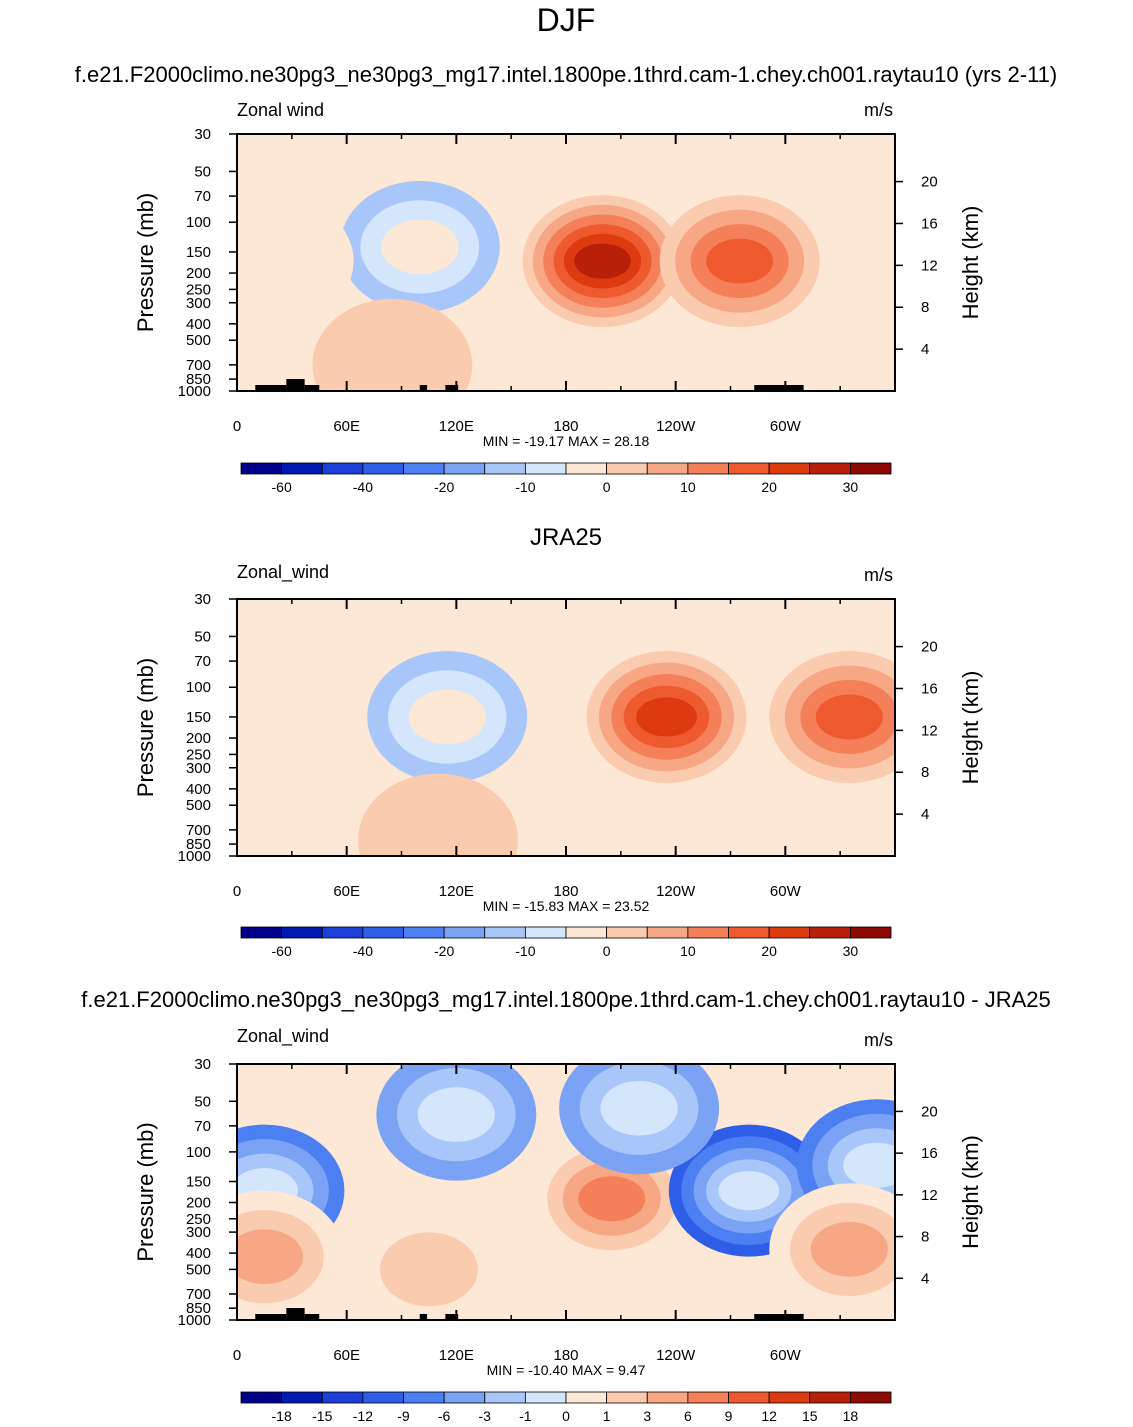 This screenshot has height=1427, width=1133. I want to click on colorbar-label-model-0: -60, so click(282, 487).